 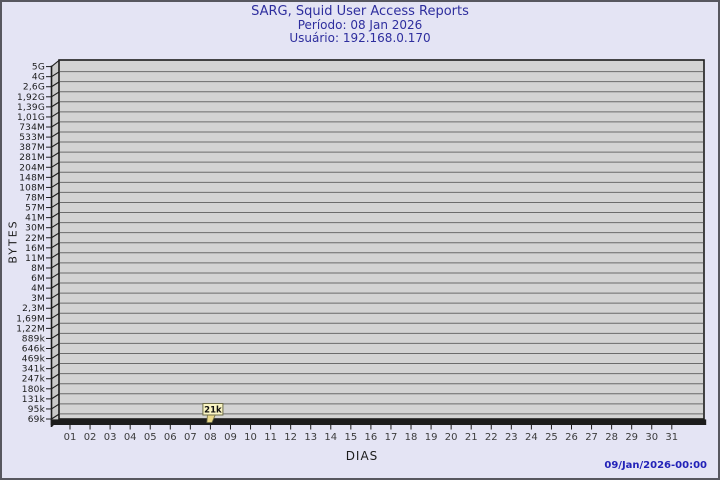 I want to click on y-tick-label: 22M, so click(x=35, y=239).